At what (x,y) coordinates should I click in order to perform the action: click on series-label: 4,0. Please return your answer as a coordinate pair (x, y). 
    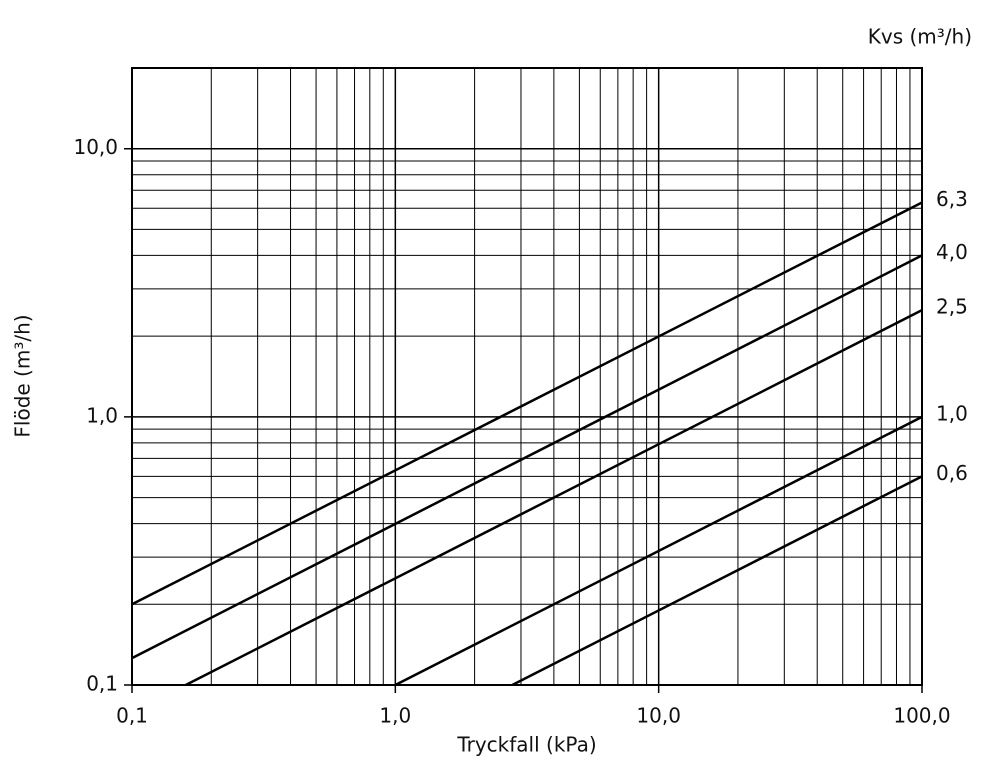
    Looking at the image, I should click on (952, 252).